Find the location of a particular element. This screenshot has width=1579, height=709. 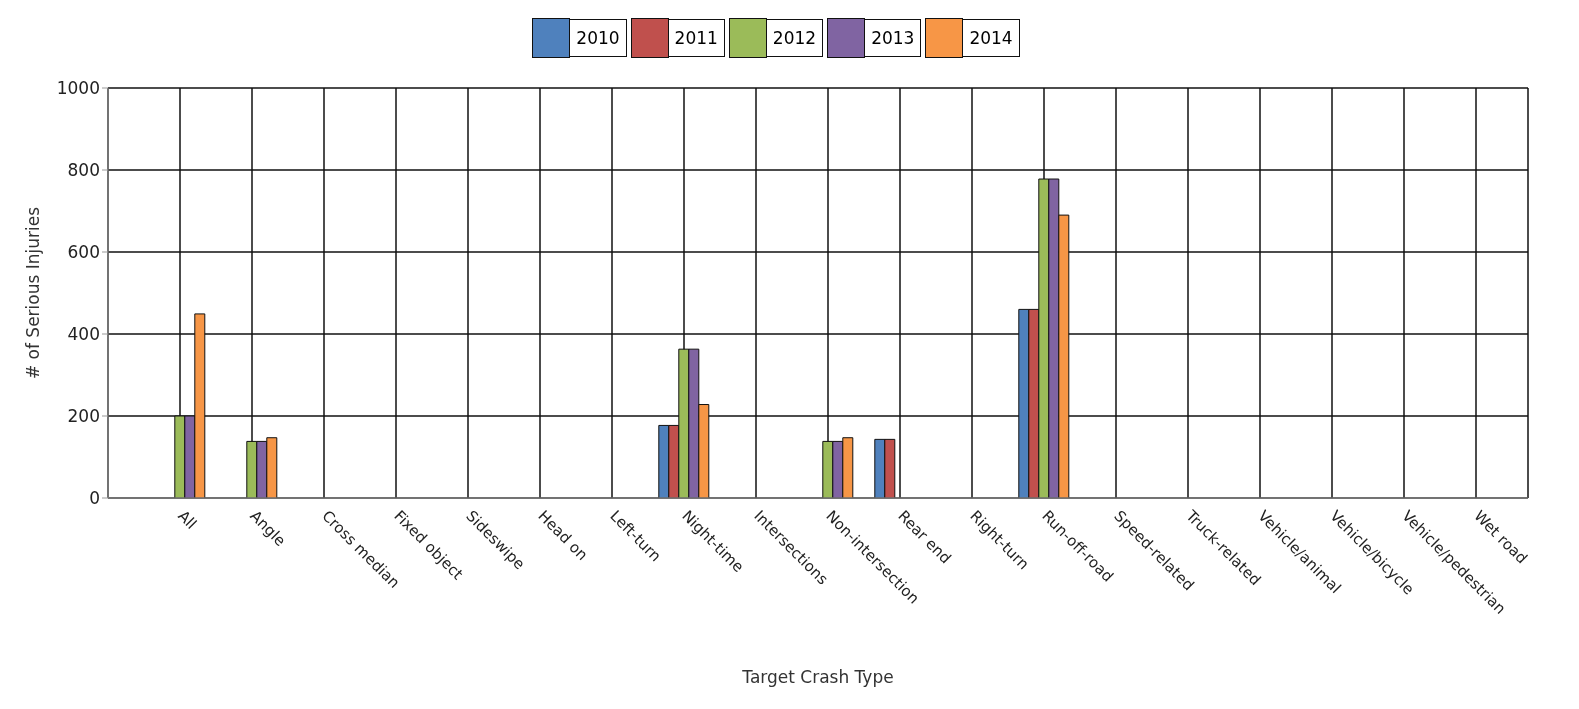

legend-label: 2014 is located at coordinates (991, 38).